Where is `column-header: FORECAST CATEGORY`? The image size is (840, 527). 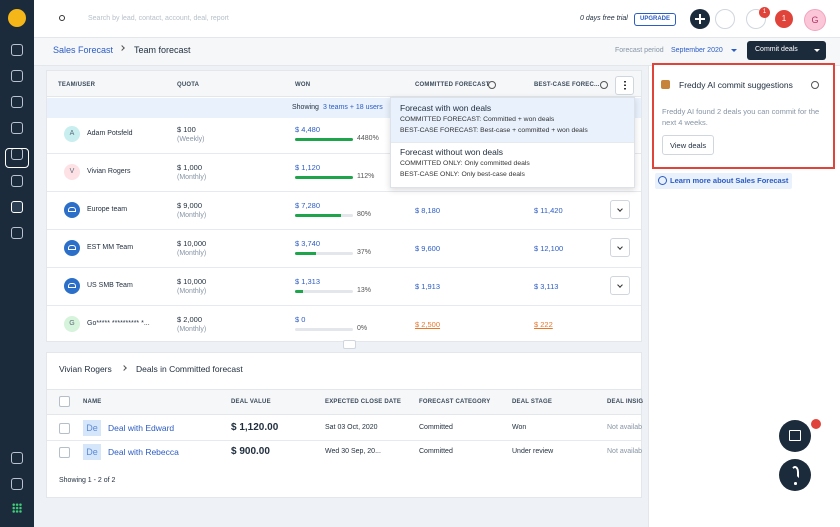 column-header: FORECAST CATEGORY is located at coordinates (455, 402).